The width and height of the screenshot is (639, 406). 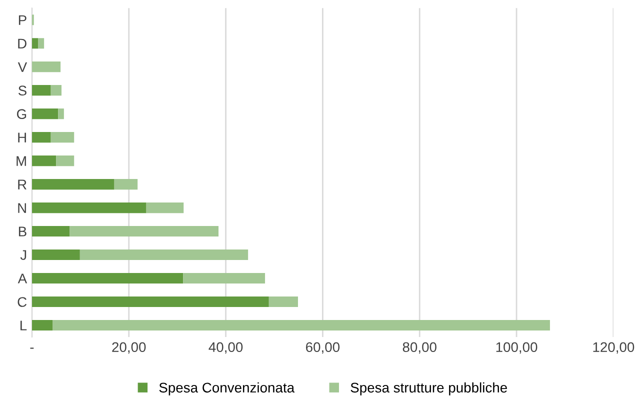 I want to click on x-tick-label: 20,00, so click(x=129, y=348).